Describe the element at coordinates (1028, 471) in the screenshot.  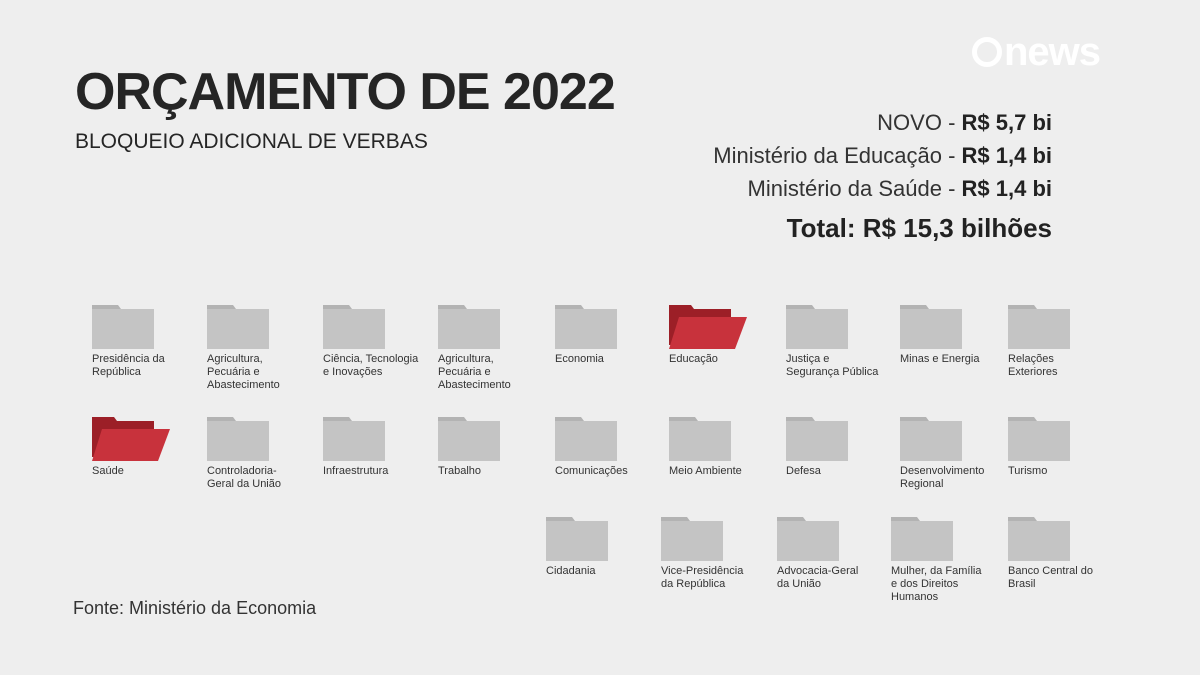
I see `ministry-folder-label: Turismo` at that location.